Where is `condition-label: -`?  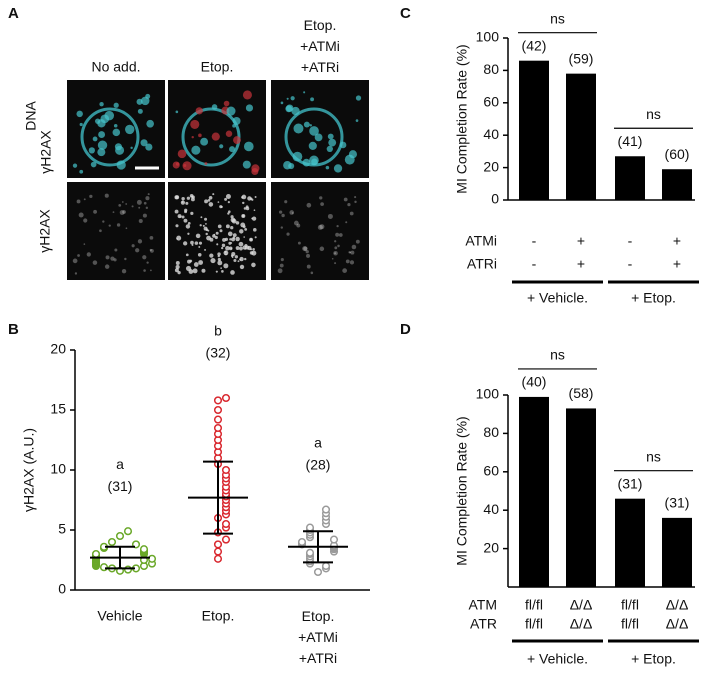 condition-label: - is located at coordinates (534, 264).